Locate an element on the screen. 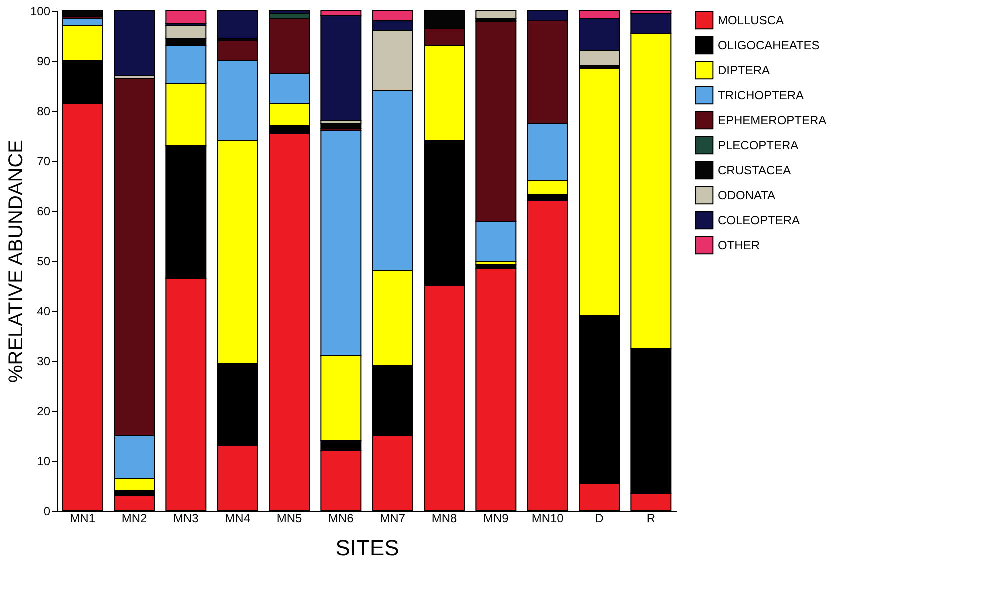  y-tick-label: 20 is located at coordinates (44, 411).